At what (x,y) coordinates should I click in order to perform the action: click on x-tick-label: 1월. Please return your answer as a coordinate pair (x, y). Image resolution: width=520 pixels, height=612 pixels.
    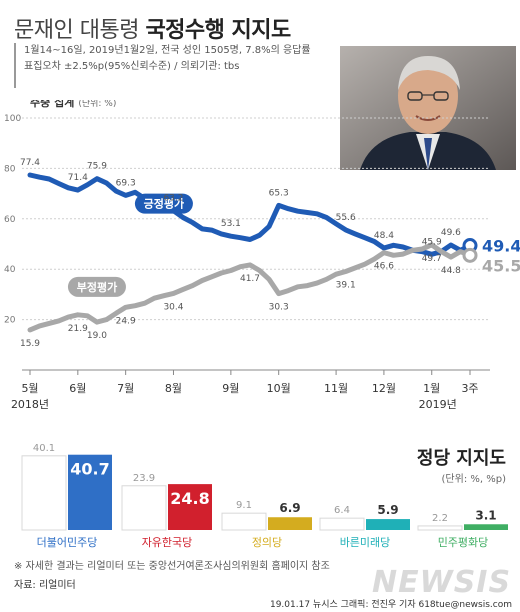
    Looking at the image, I should click on (431, 388).